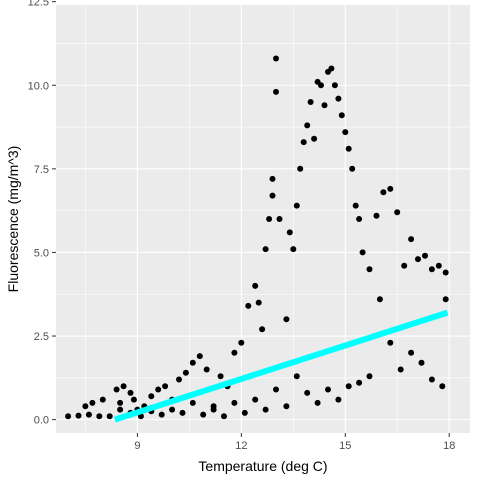  What do you see at coordinates (449, 446) in the screenshot?
I see `x-tick-label: 18` at bounding box center [449, 446].